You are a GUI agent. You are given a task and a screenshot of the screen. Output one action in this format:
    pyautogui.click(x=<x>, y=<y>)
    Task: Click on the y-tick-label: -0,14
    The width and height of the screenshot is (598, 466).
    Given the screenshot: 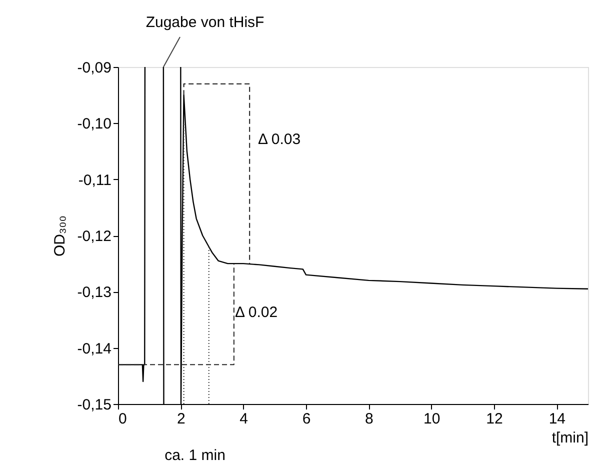 What is the action you would take?
    pyautogui.click(x=94, y=349)
    